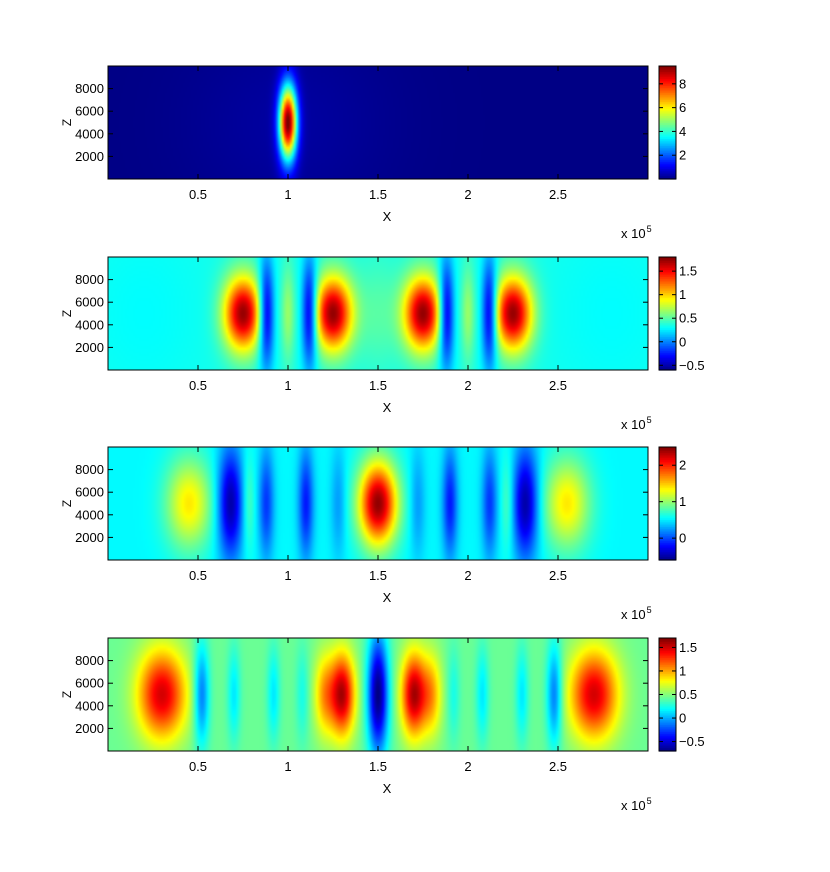  I want to click on x-axis-label: X, so click(387, 407).